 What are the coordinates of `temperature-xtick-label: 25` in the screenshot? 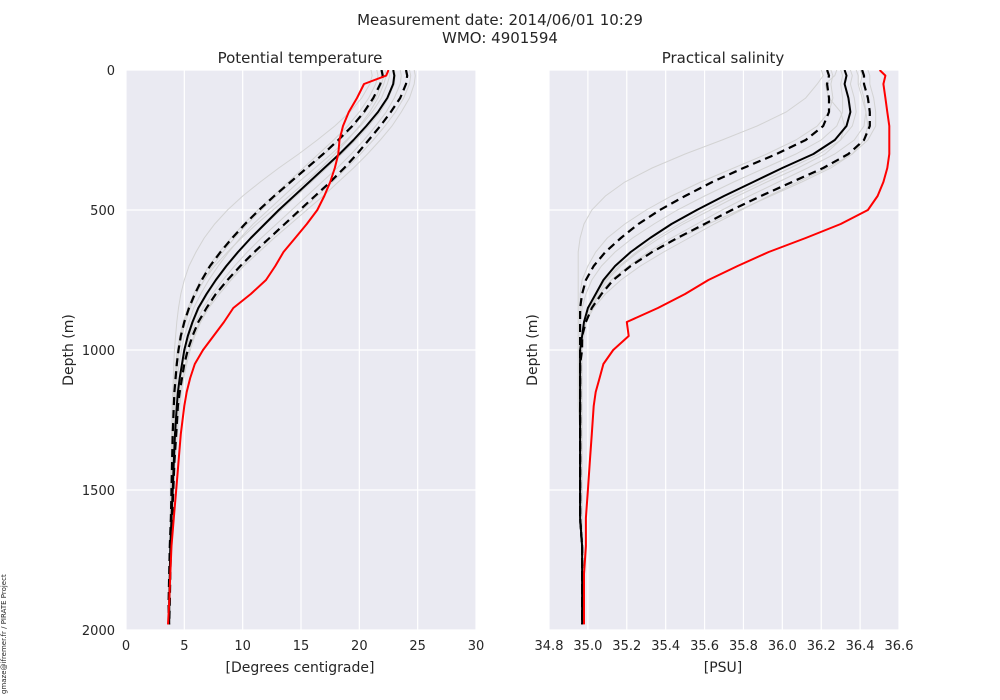 It's located at (417, 646).